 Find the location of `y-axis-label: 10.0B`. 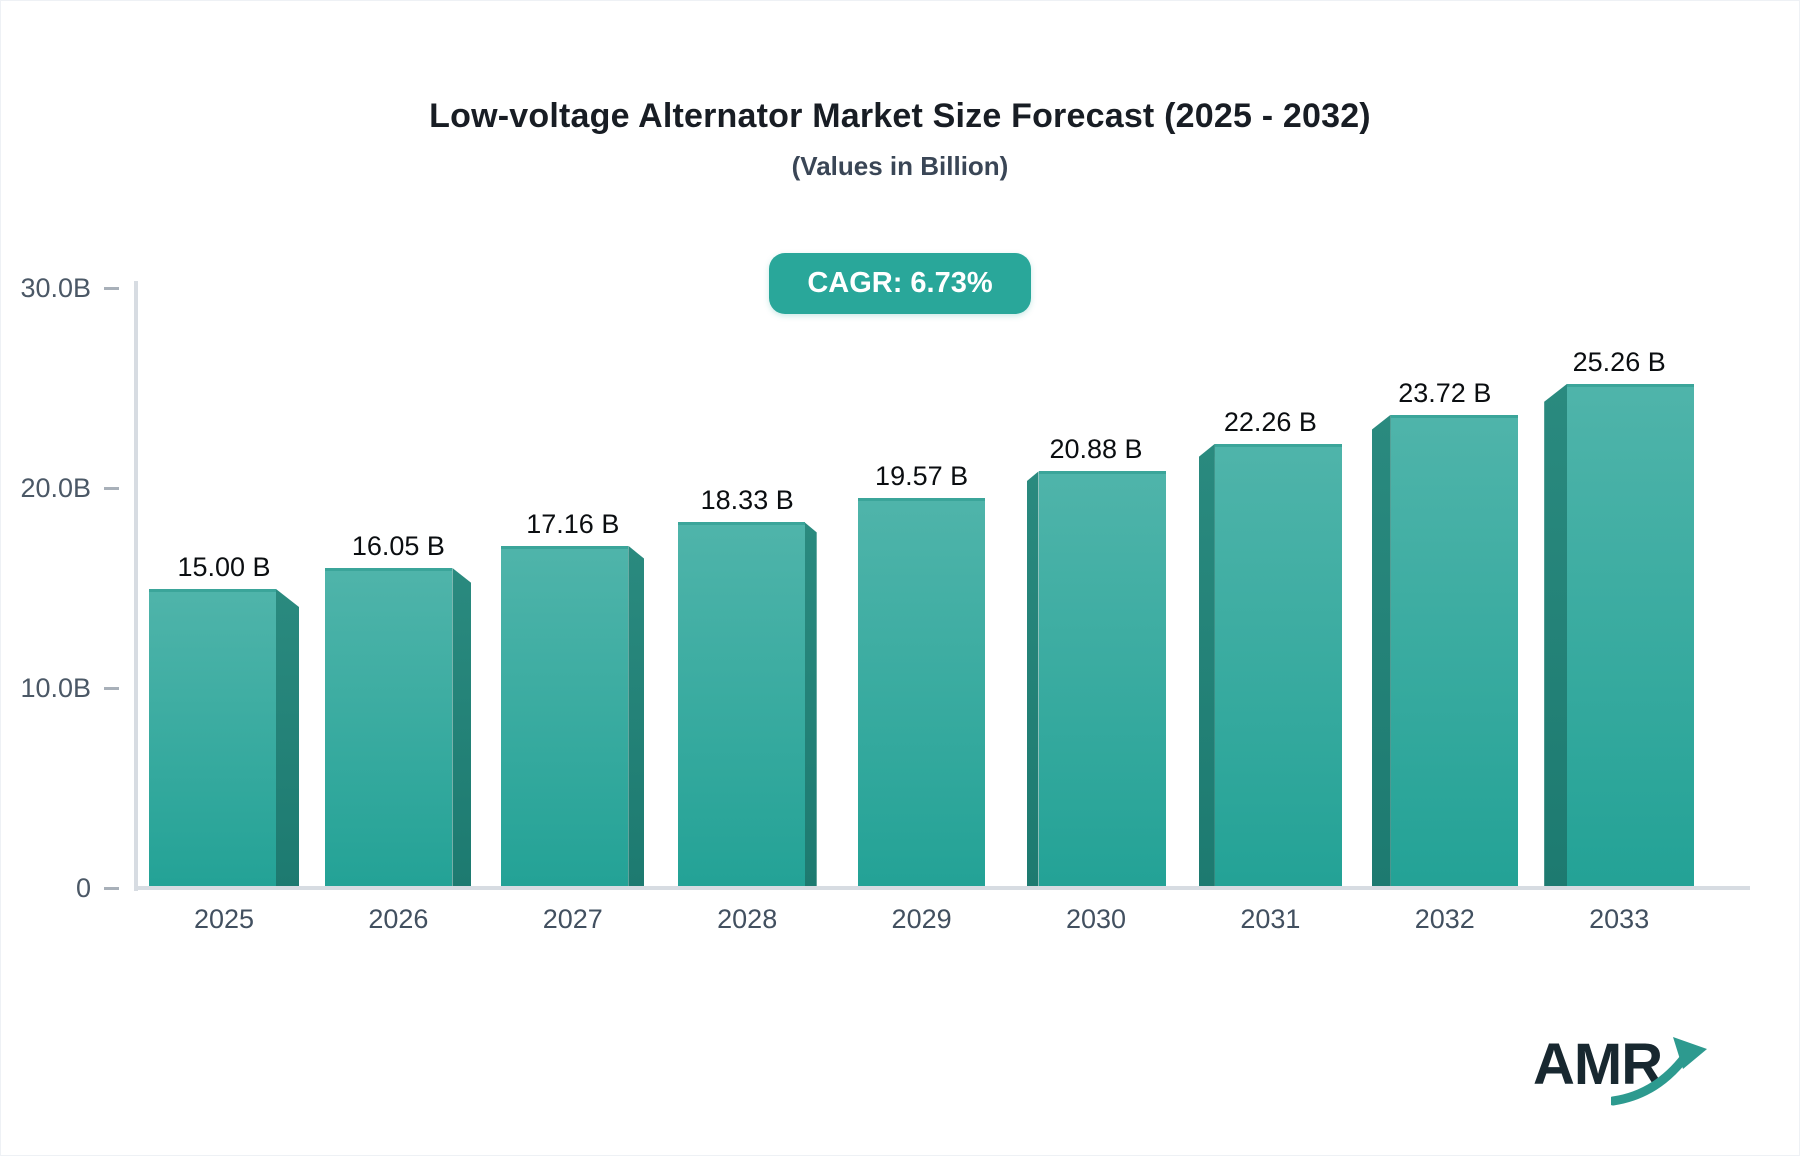

y-axis-label: 10.0B is located at coordinates (55, 688).